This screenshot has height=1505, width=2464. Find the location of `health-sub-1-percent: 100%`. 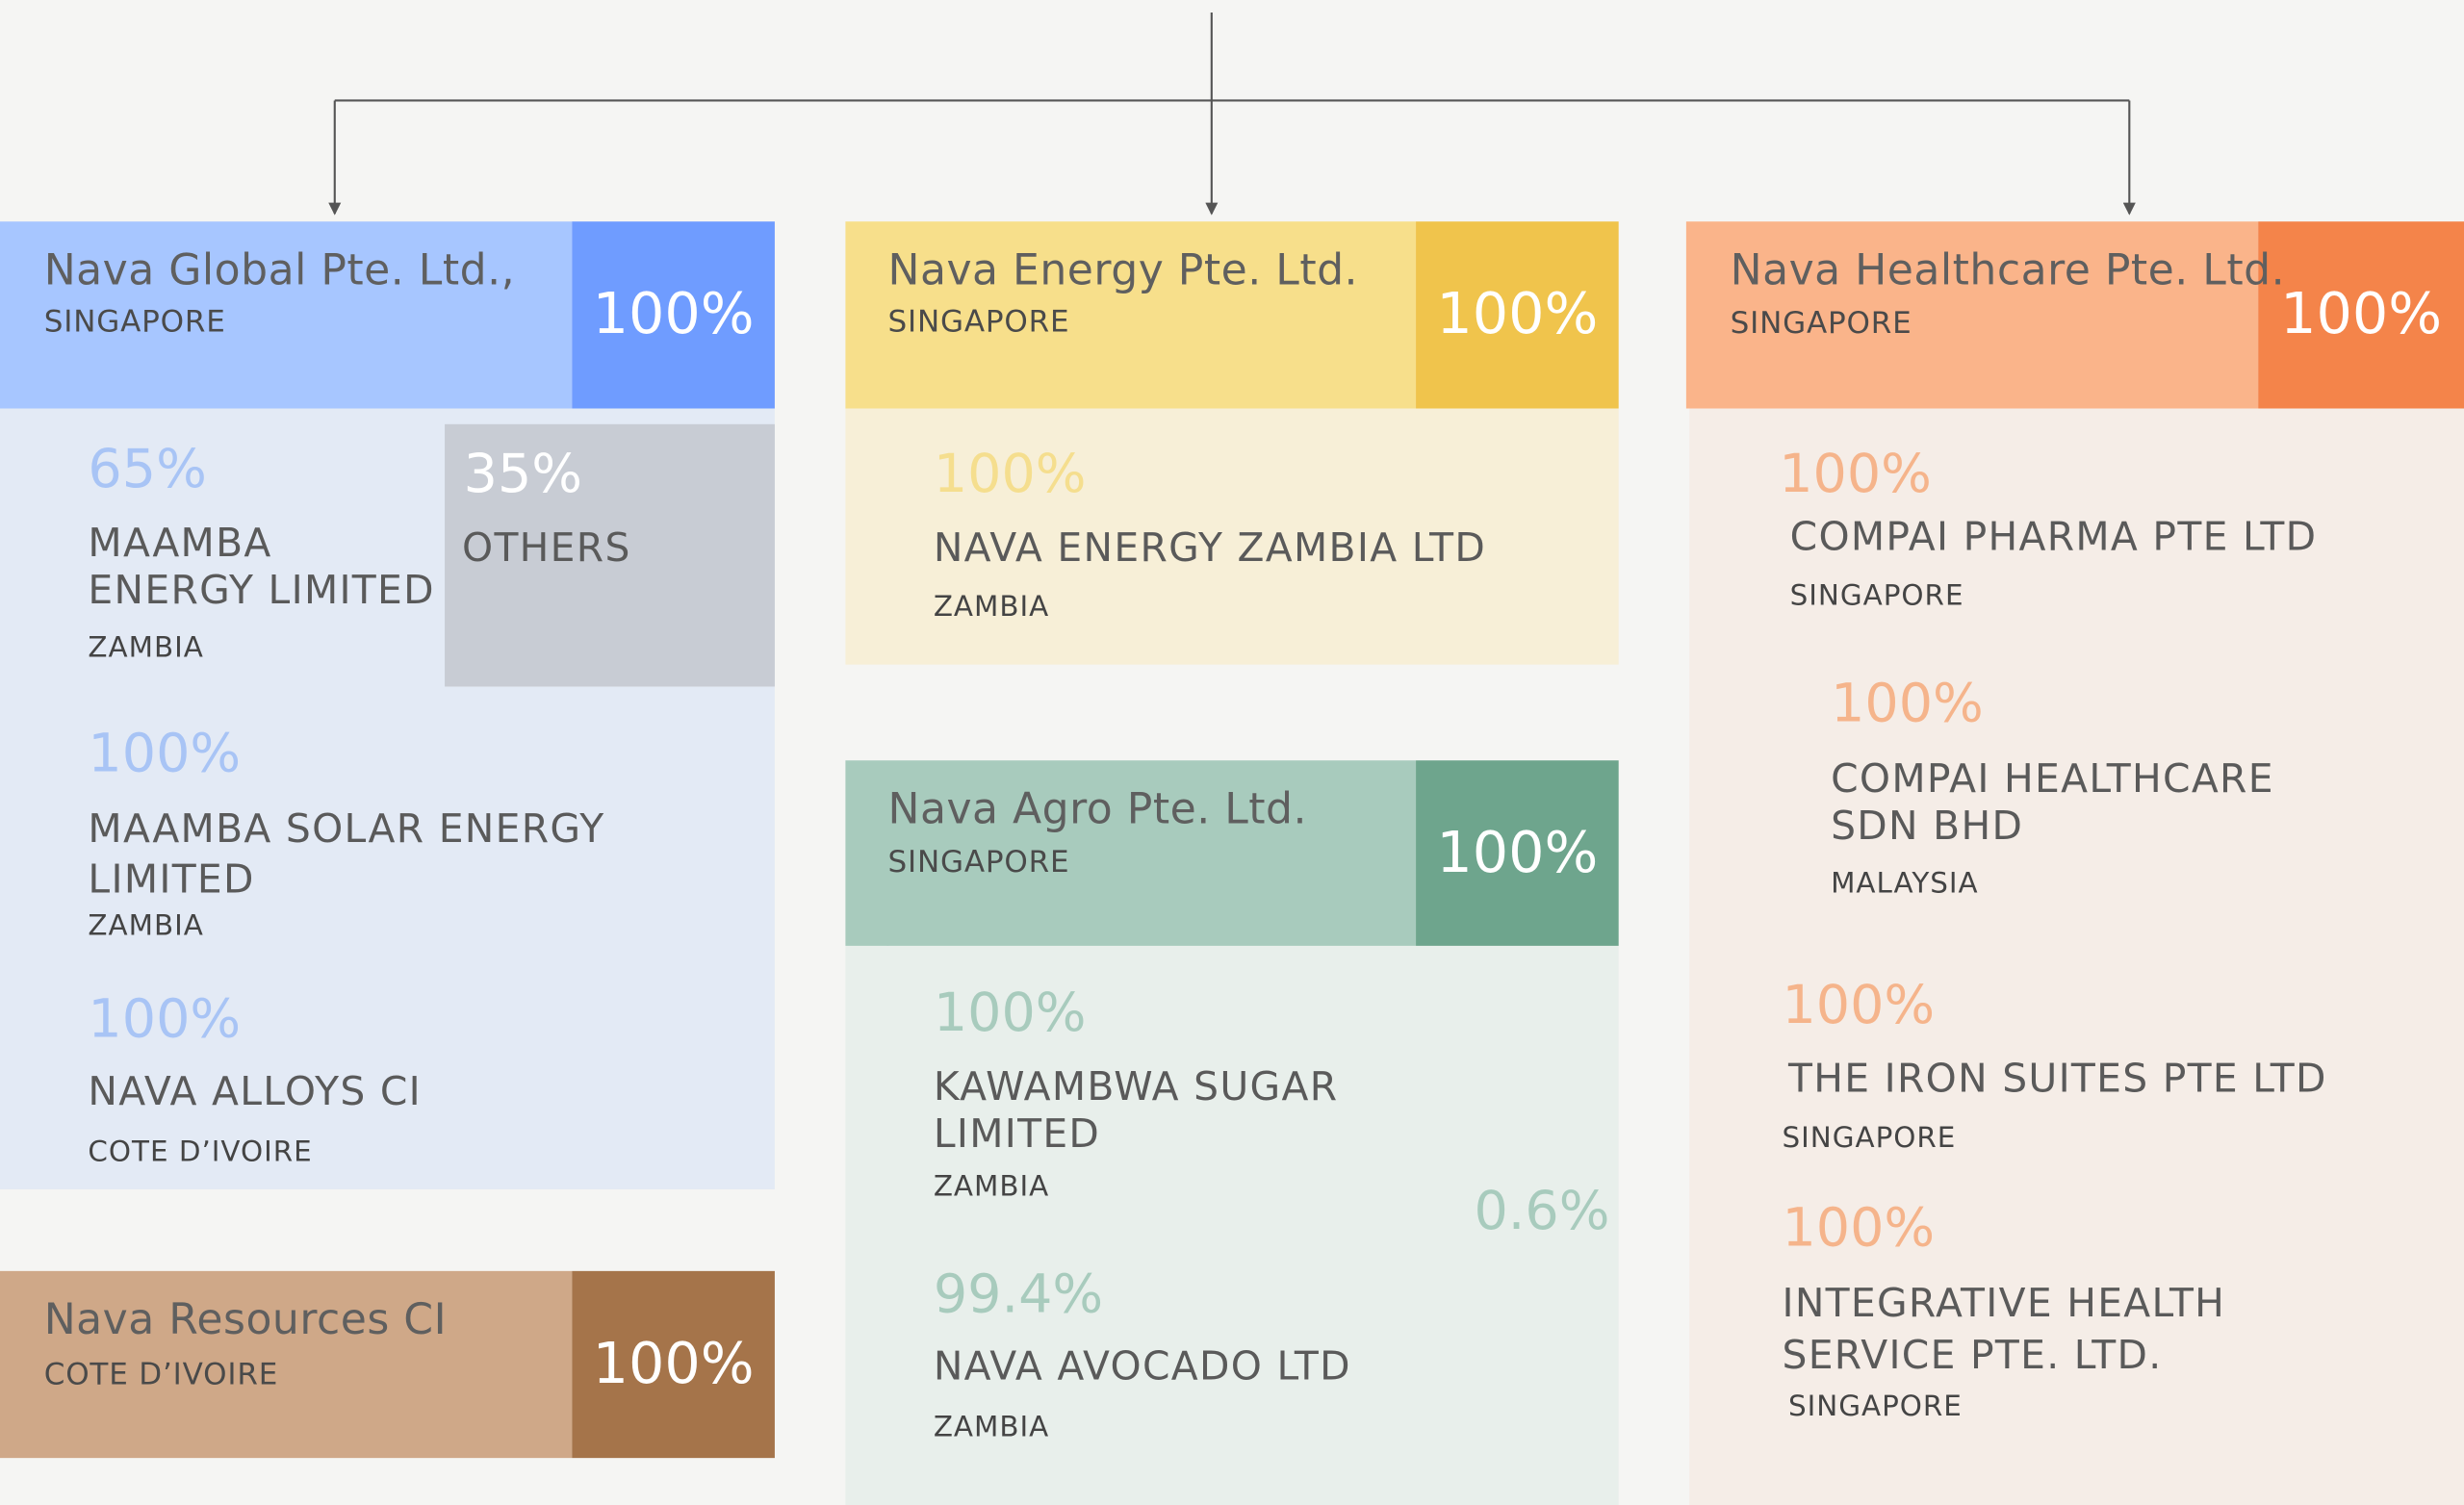

health-sub-1-percent: 100% is located at coordinates (1855, 474).